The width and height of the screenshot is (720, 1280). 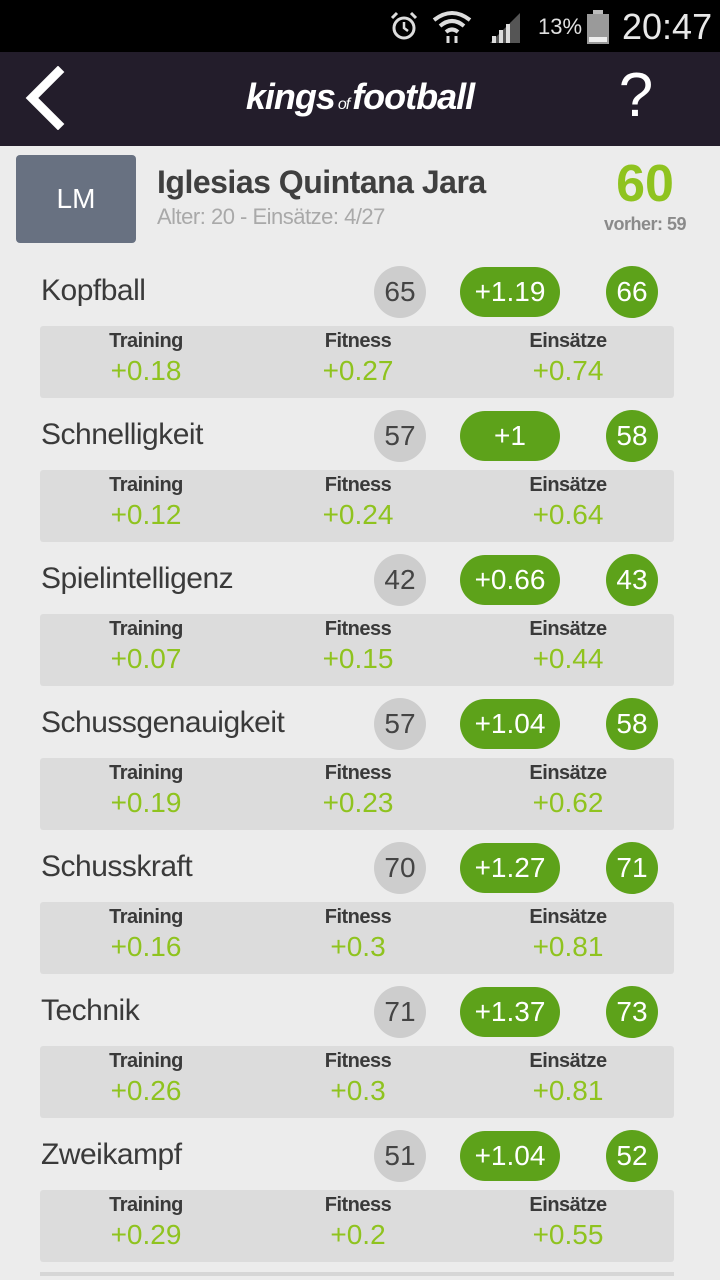 I want to click on training-column: Training +0.16, so click(x=146, y=934).